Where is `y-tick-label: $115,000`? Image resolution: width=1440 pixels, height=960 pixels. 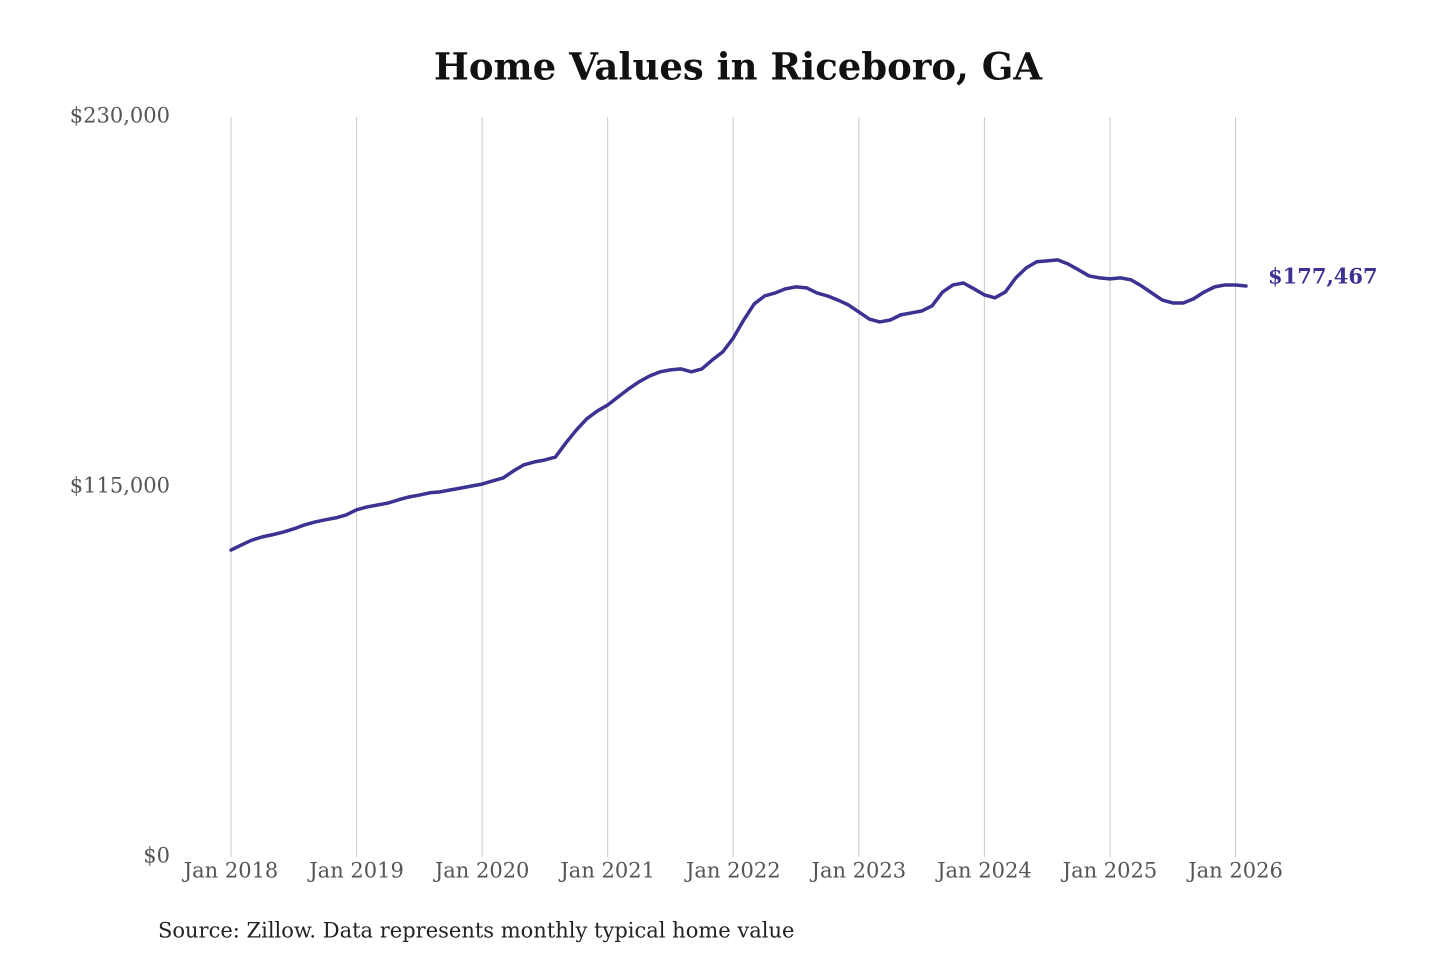 y-tick-label: $115,000 is located at coordinates (120, 486).